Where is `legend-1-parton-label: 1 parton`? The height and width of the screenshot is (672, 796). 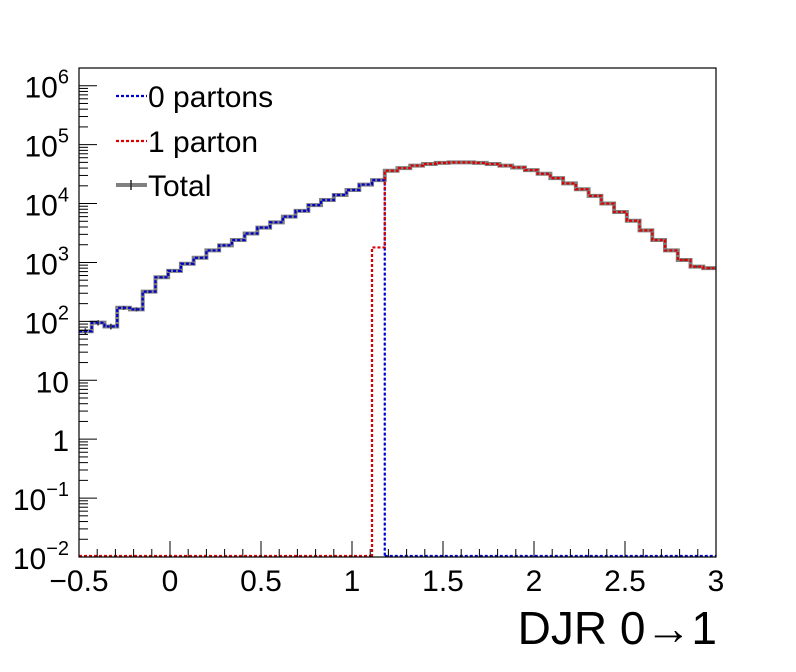 legend-1-parton-label: 1 parton is located at coordinates (203, 142).